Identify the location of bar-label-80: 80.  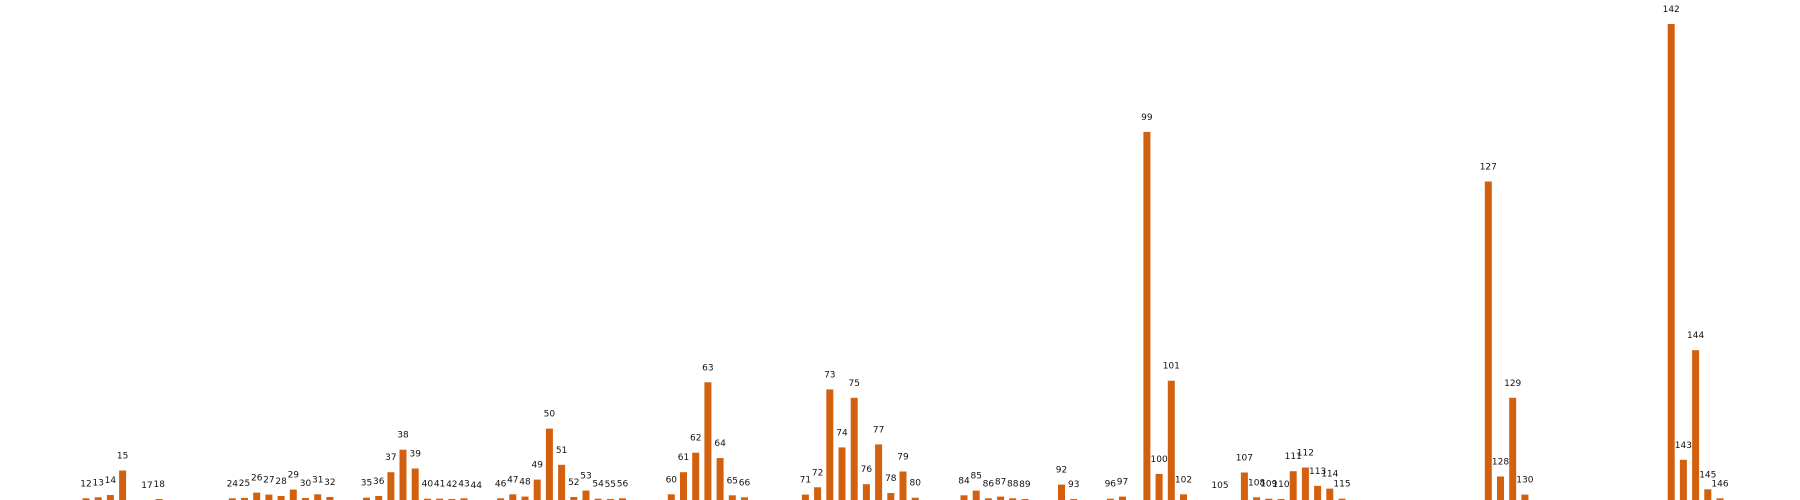
(915, 484).